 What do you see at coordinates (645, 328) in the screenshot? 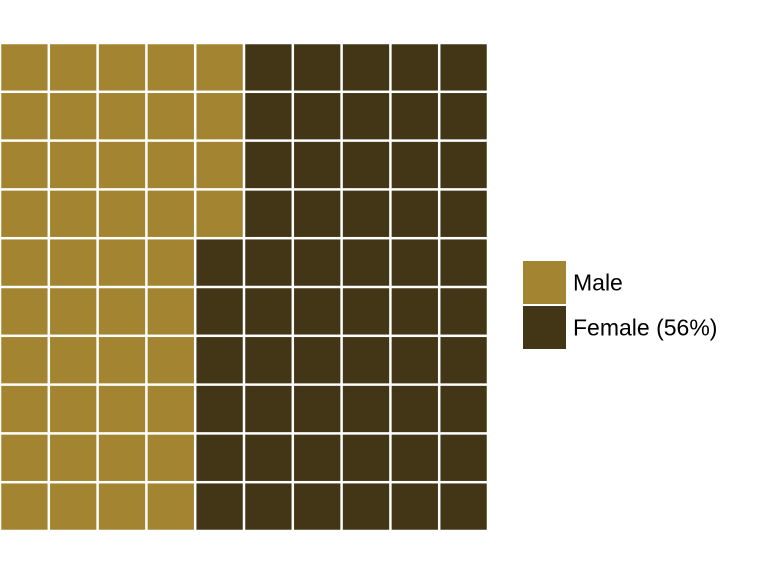
I see `legend-label-female: Female (56%)` at bounding box center [645, 328].